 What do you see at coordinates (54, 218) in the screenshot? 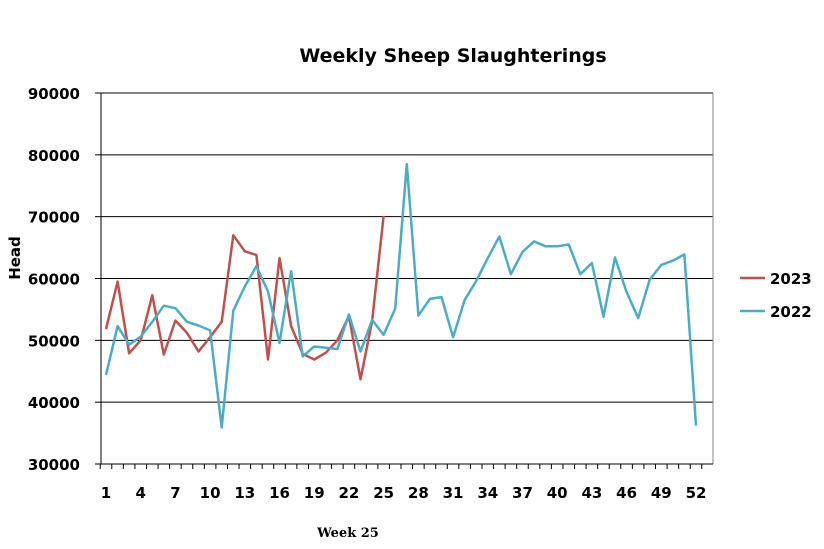
I see `y-tick-label: 70000` at bounding box center [54, 218].